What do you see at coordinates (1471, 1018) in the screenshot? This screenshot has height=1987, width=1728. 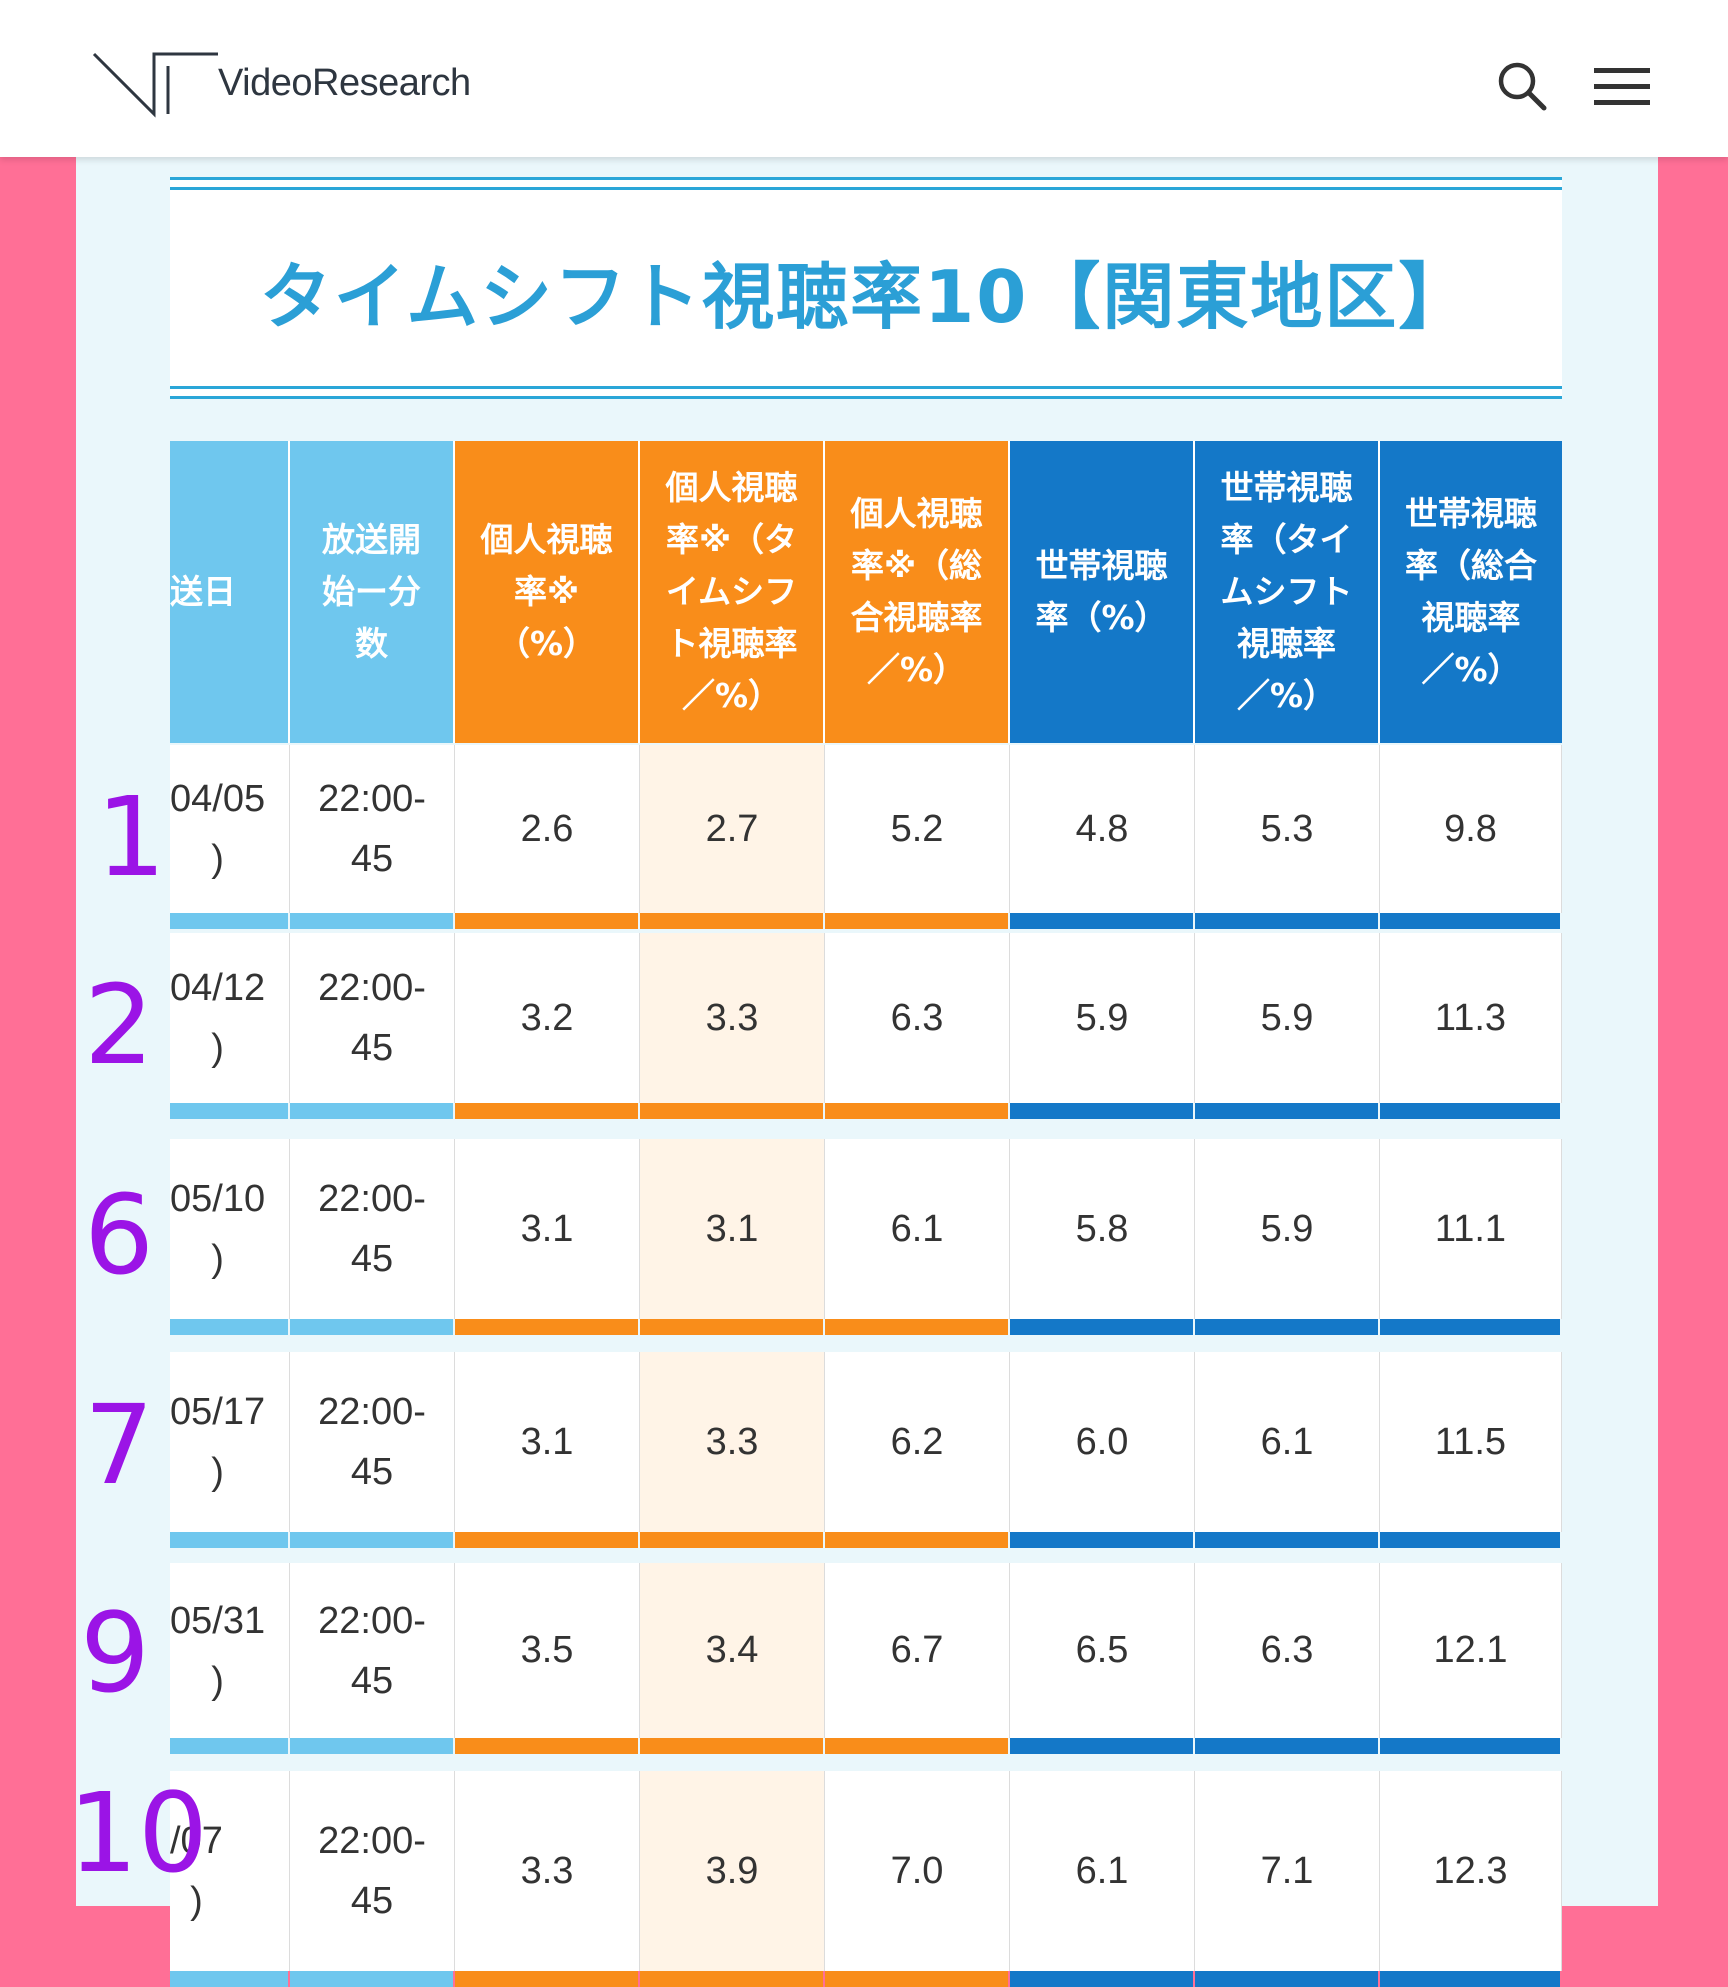 I see `cell-value: 11.3` at bounding box center [1471, 1018].